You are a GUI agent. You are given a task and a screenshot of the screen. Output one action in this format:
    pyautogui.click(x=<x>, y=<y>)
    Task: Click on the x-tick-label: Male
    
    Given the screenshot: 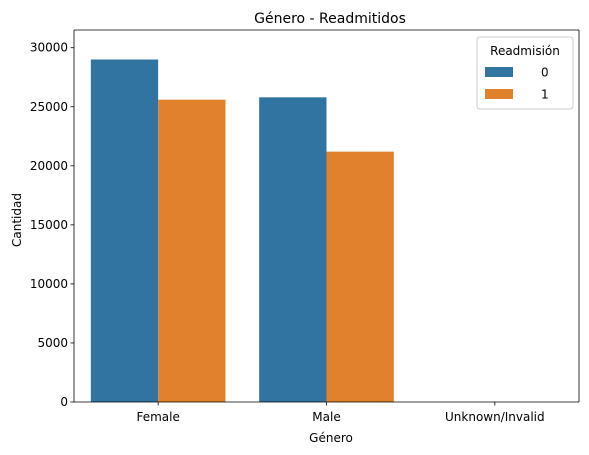 What is the action you would take?
    pyautogui.click(x=326, y=417)
    